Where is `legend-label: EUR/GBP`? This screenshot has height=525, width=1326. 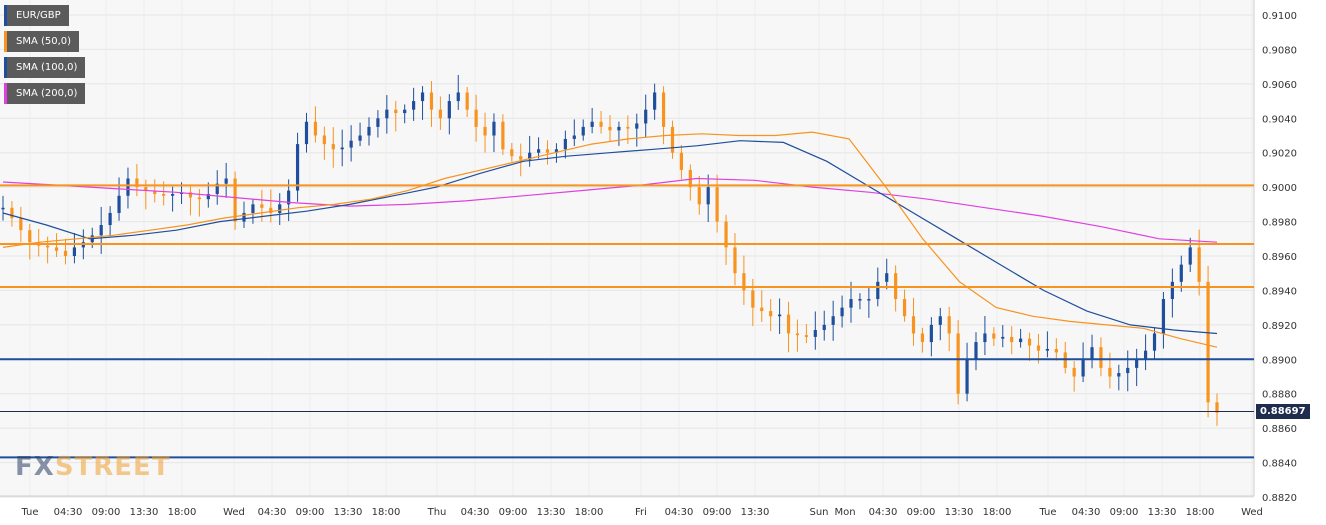 legend-label: EUR/GBP is located at coordinates (38, 15).